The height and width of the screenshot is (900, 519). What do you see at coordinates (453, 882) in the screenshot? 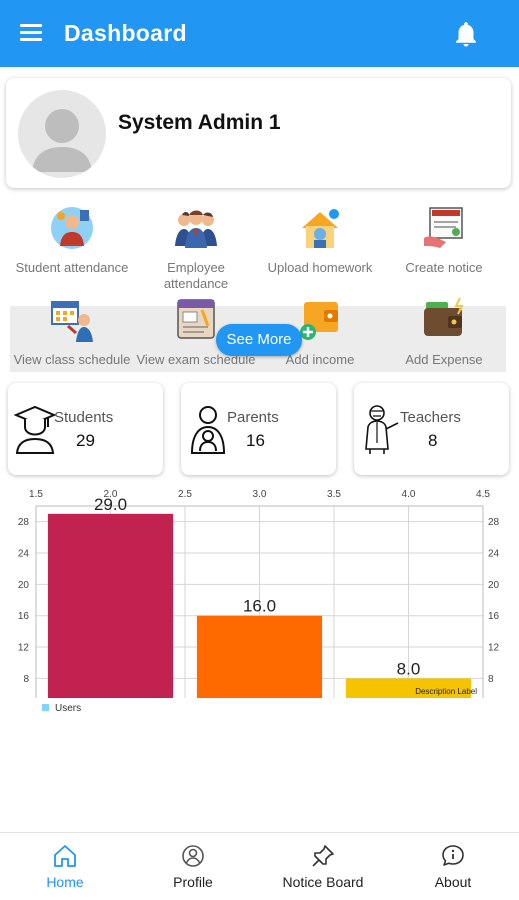
I see `nav-label: About` at bounding box center [453, 882].